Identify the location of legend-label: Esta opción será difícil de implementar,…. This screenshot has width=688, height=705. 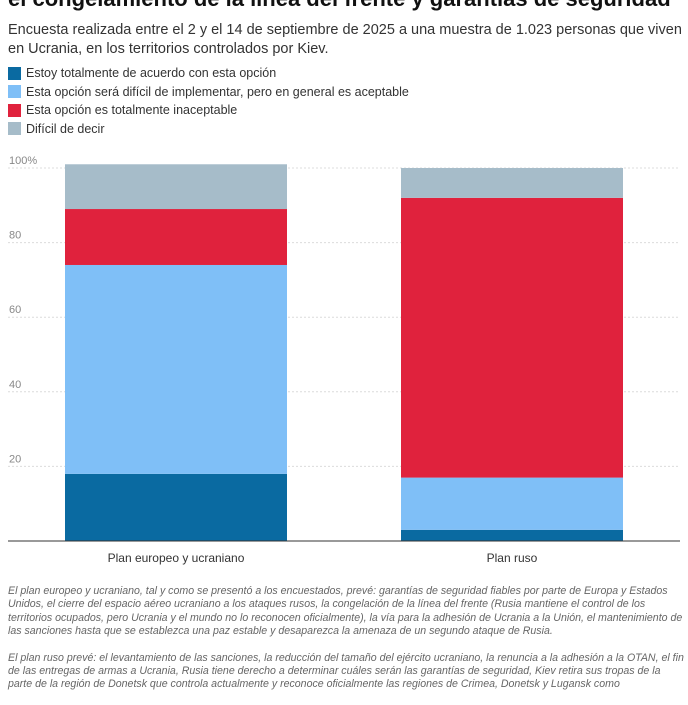
(217, 91).